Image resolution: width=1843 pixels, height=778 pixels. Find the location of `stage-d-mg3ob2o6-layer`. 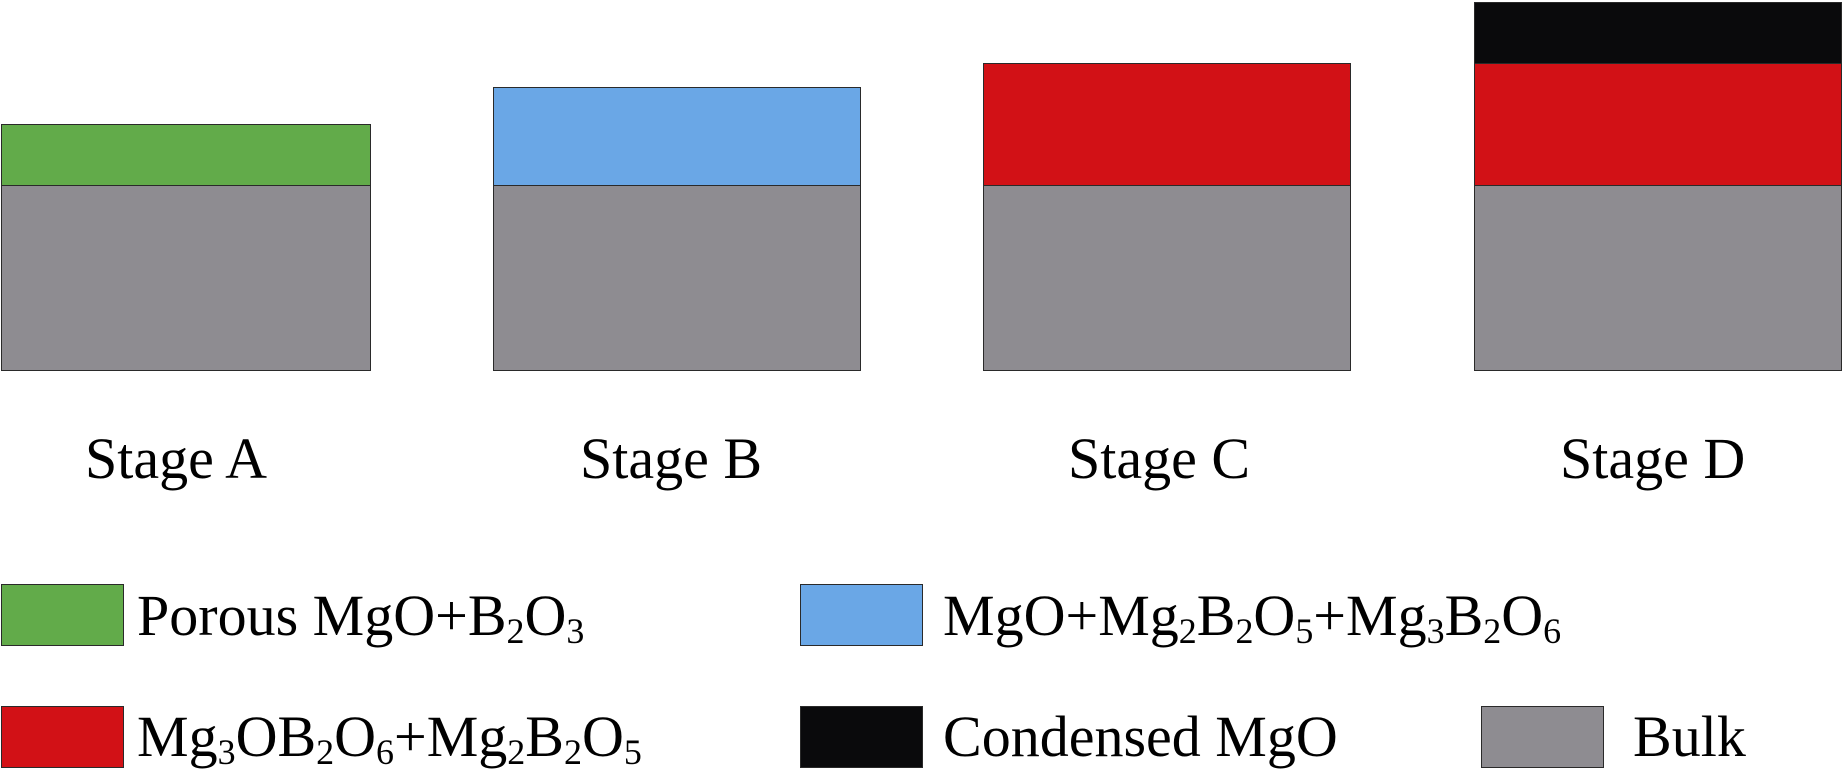

stage-d-mg3ob2o6-layer is located at coordinates (1658, 125).